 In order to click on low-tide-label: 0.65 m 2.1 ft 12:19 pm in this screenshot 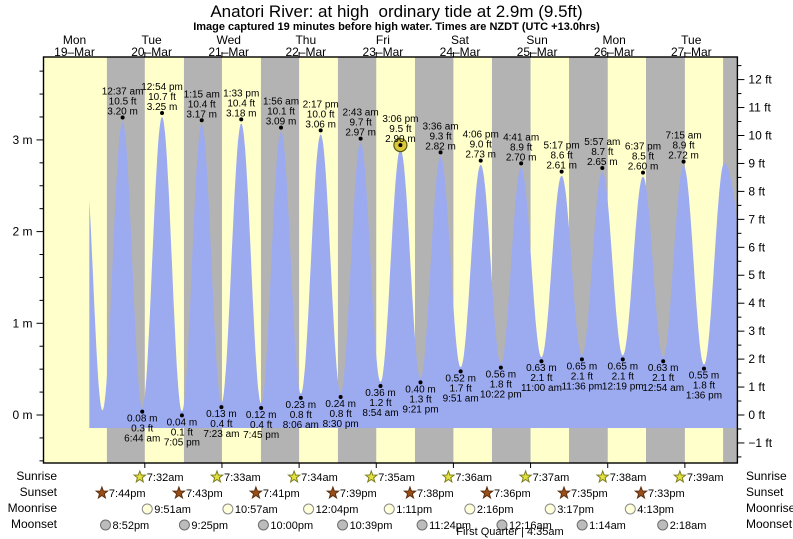, I will do `click(623, 376)`.